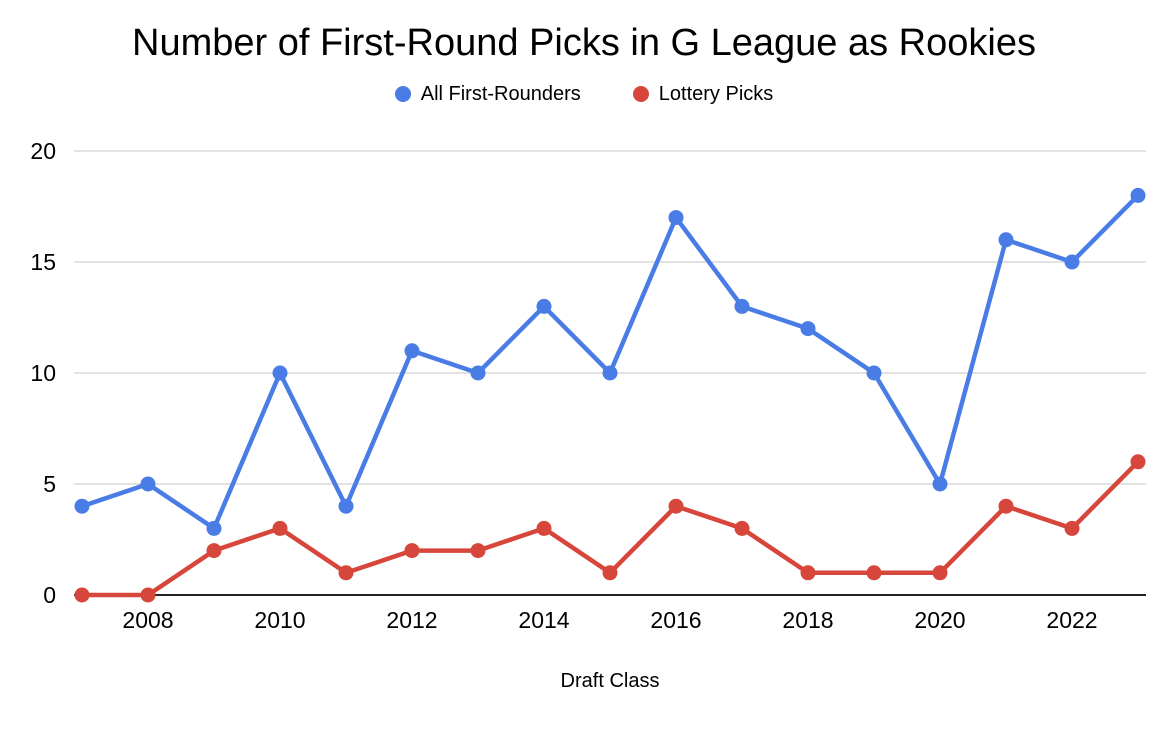 This screenshot has height=742, width=1168. What do you see at coordinates (49, 595) in the screenshot?
I see `y-tick-label: 0` at bounding box center [49, 595].